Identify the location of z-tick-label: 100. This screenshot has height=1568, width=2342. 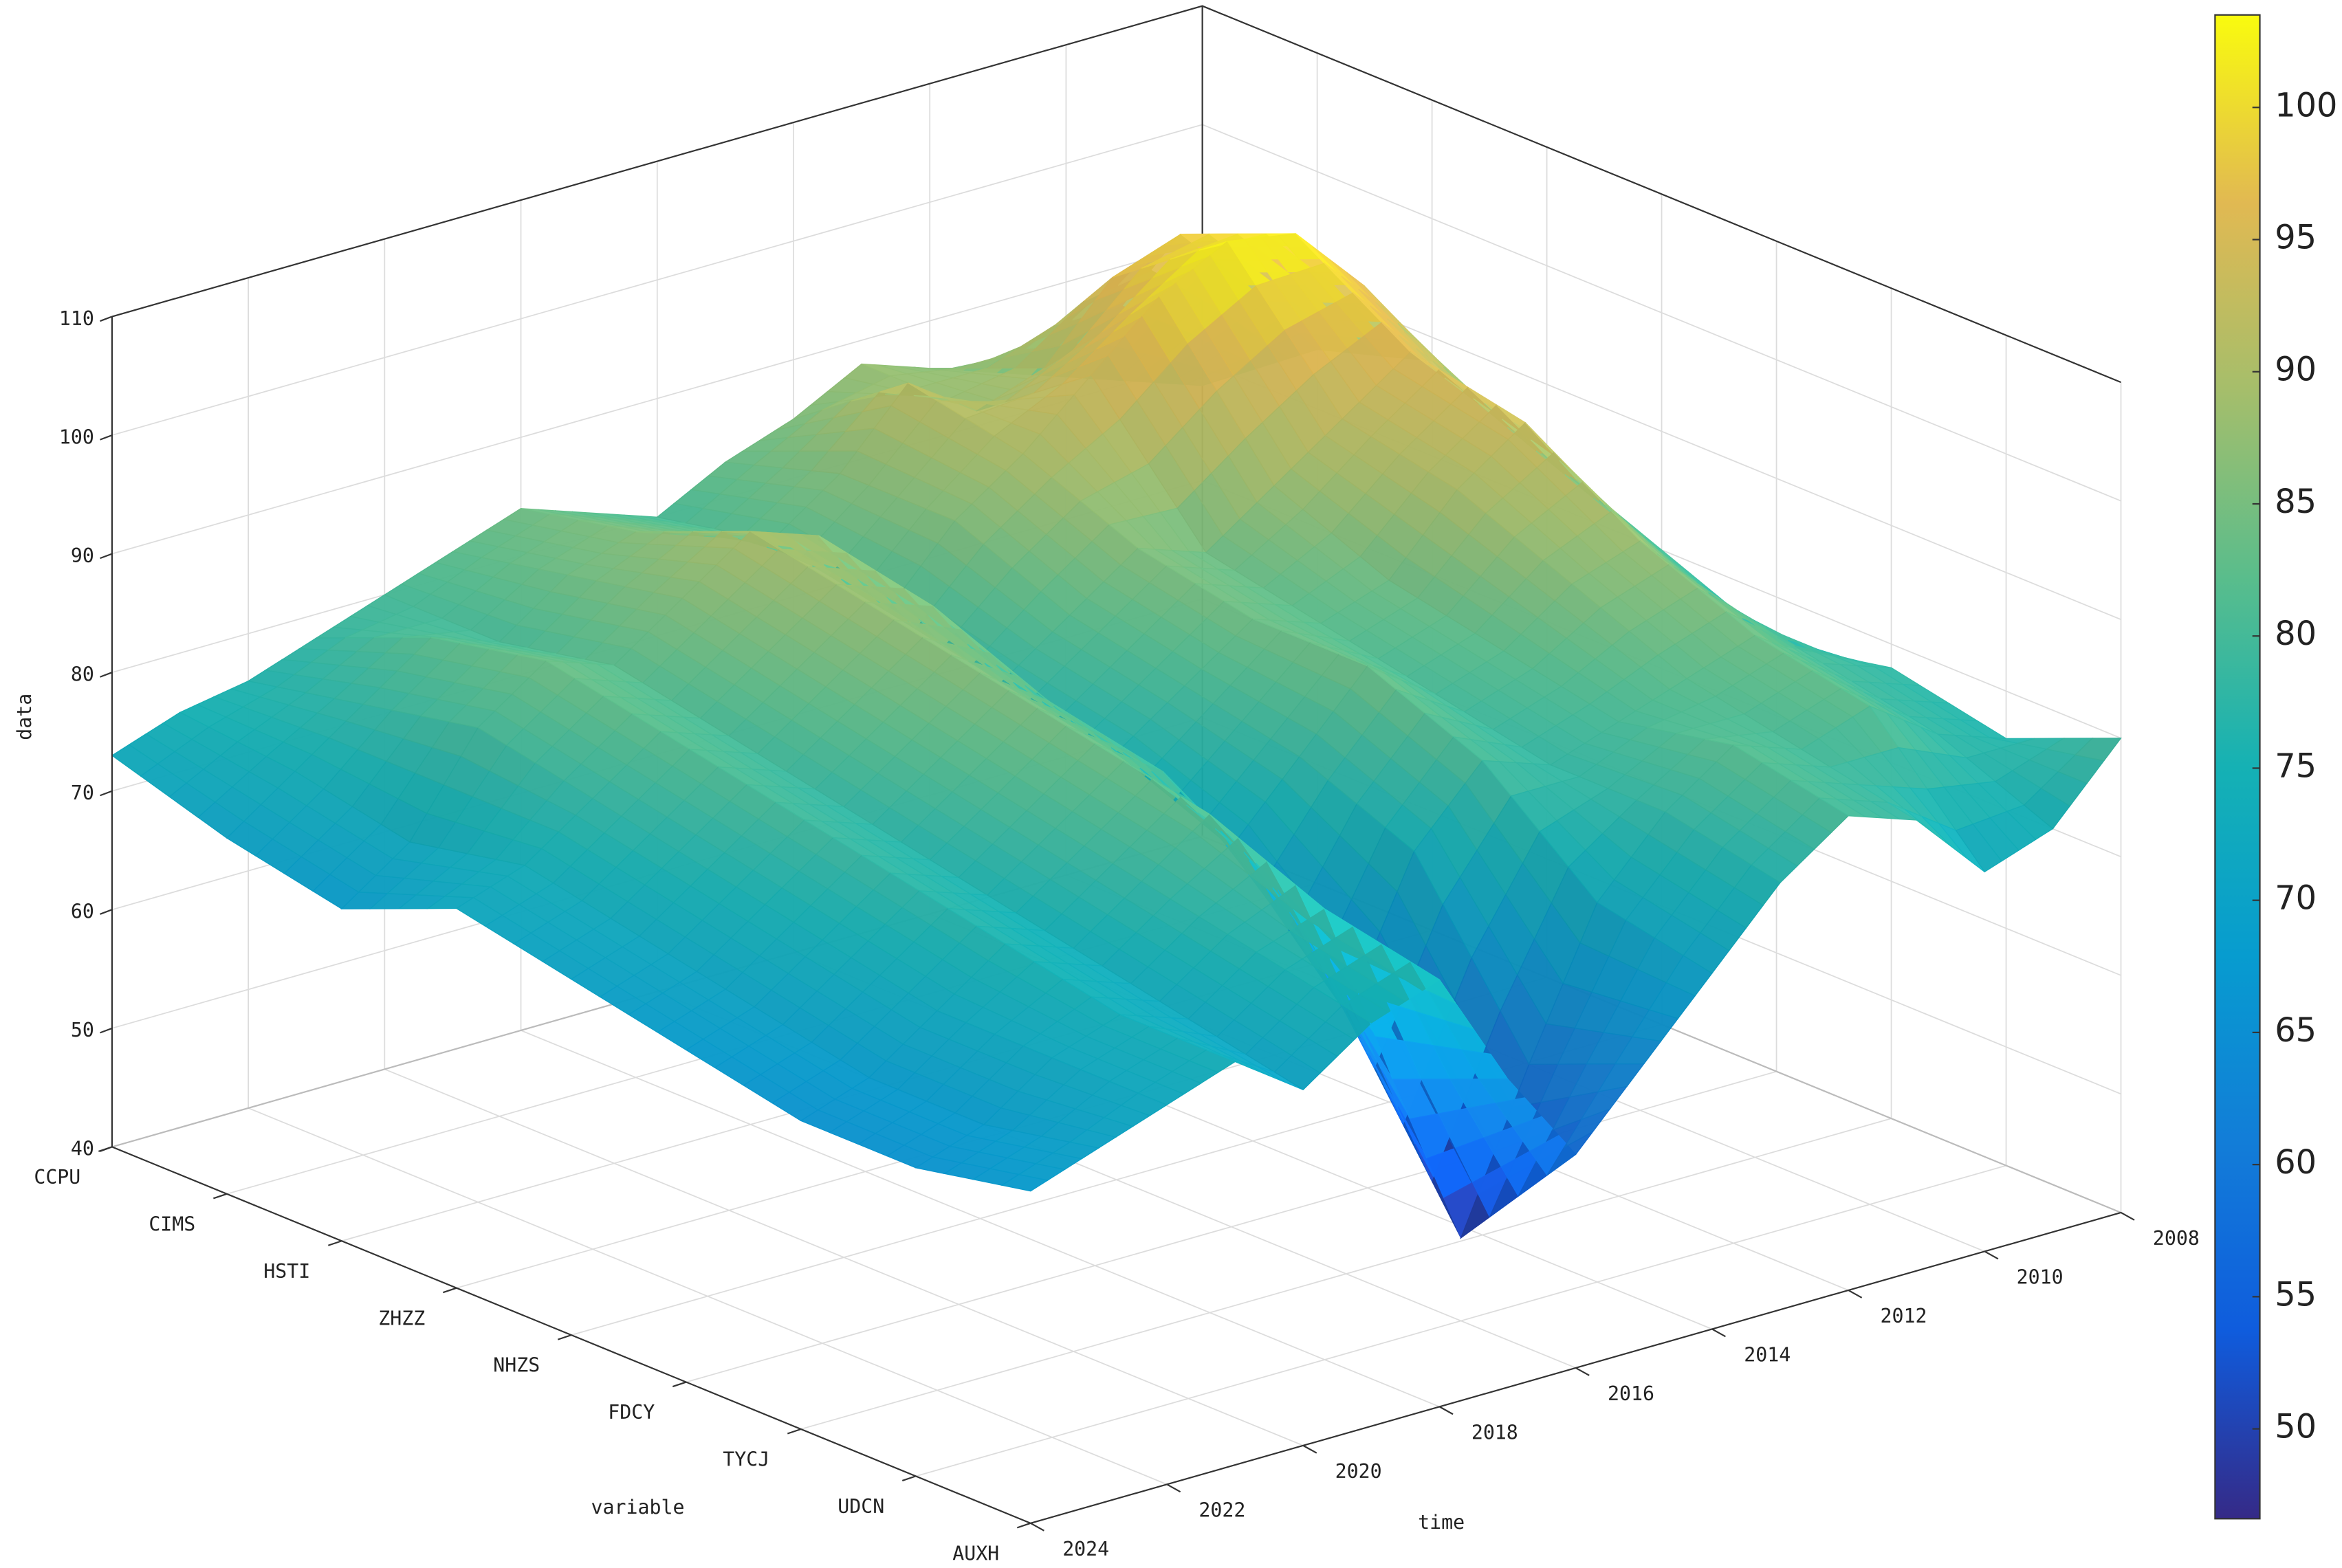
(76, 437).